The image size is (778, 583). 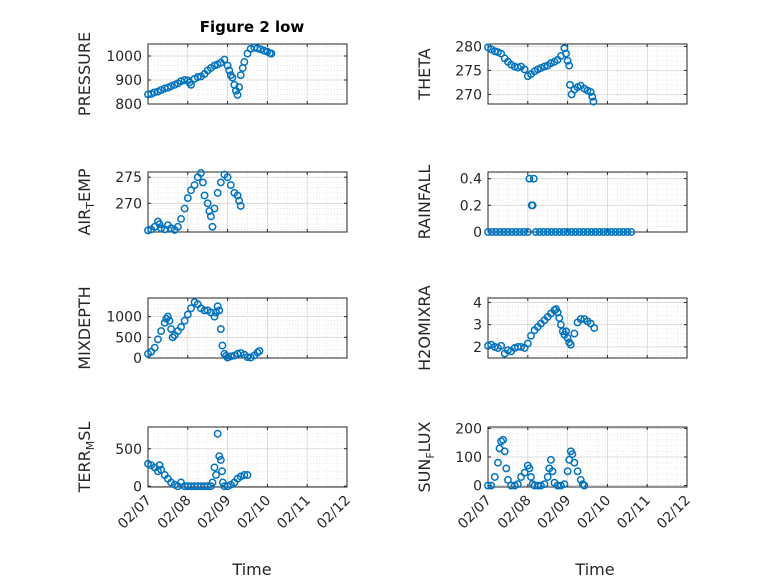 What do you see at coordinates (555, 513) in the screenshot?
I see `x-tick-label: 02/09` at bounding box center [555, 513].